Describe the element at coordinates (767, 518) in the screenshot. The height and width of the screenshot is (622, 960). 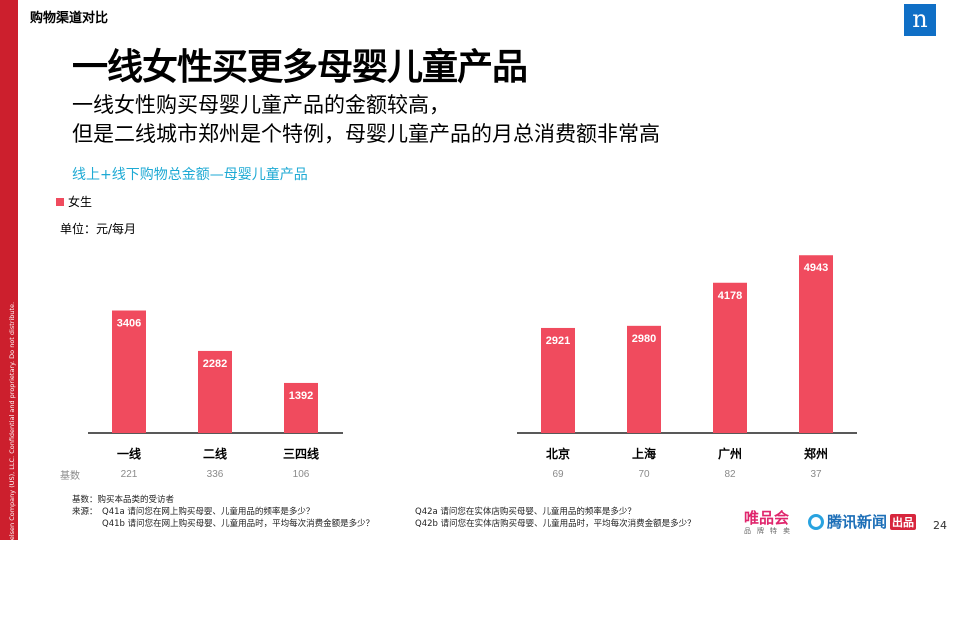
I see `vip-brand-name: 唯品会` at that location.